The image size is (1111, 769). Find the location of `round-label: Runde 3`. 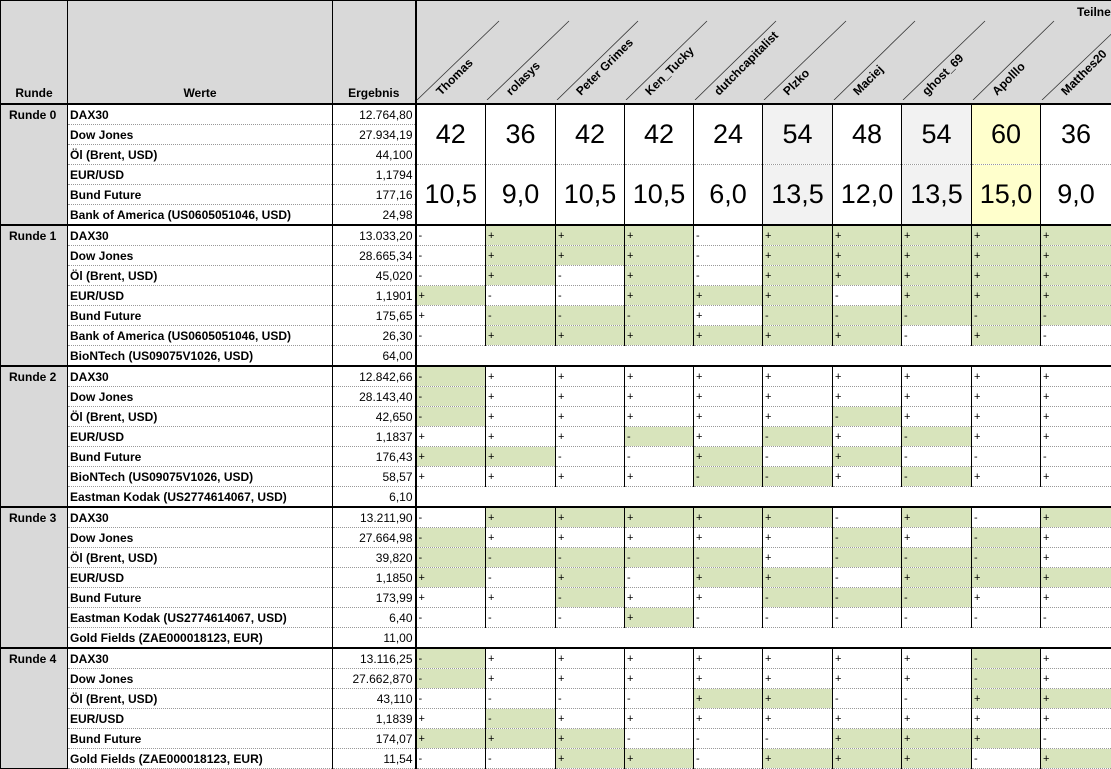

round-label: Runde 3 is located at coordinates (34, 577).